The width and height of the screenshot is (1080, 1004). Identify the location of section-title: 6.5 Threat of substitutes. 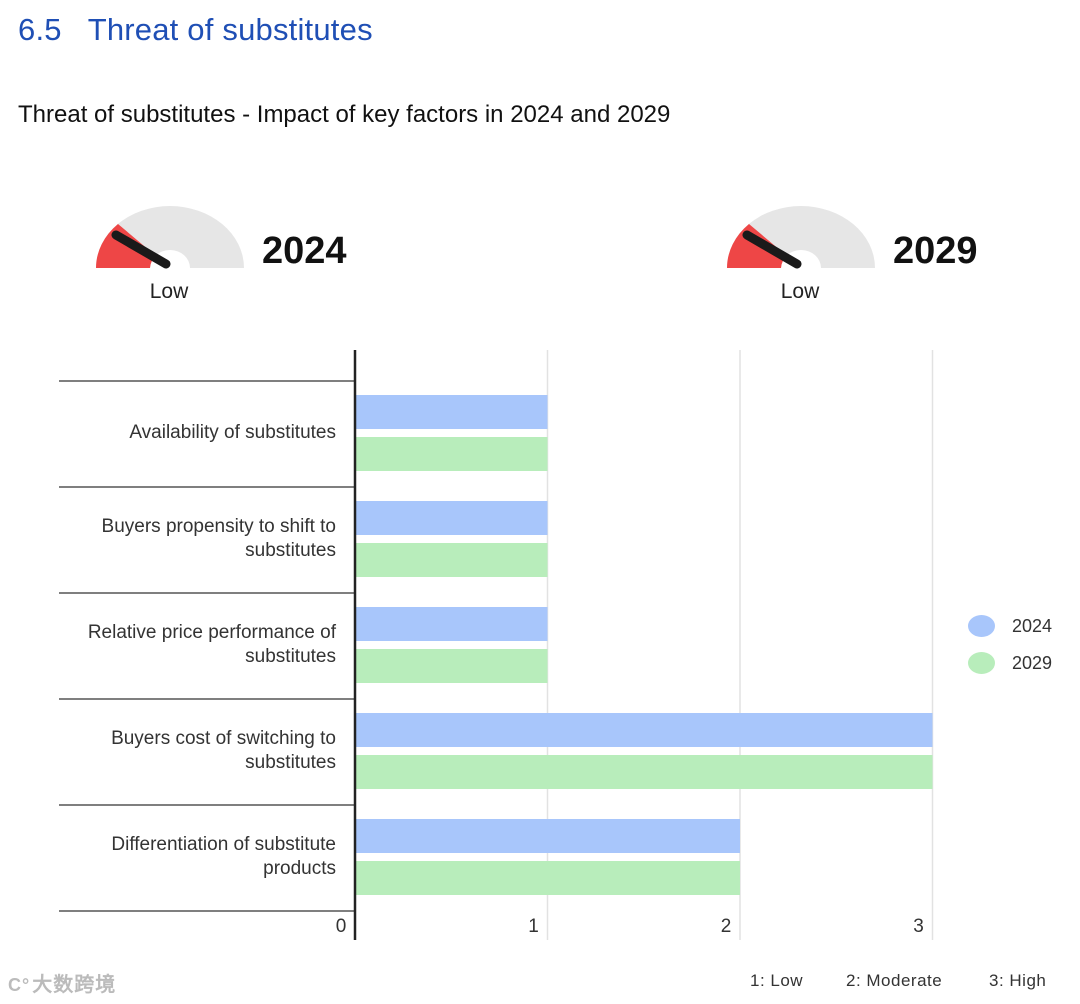
(195, 30).